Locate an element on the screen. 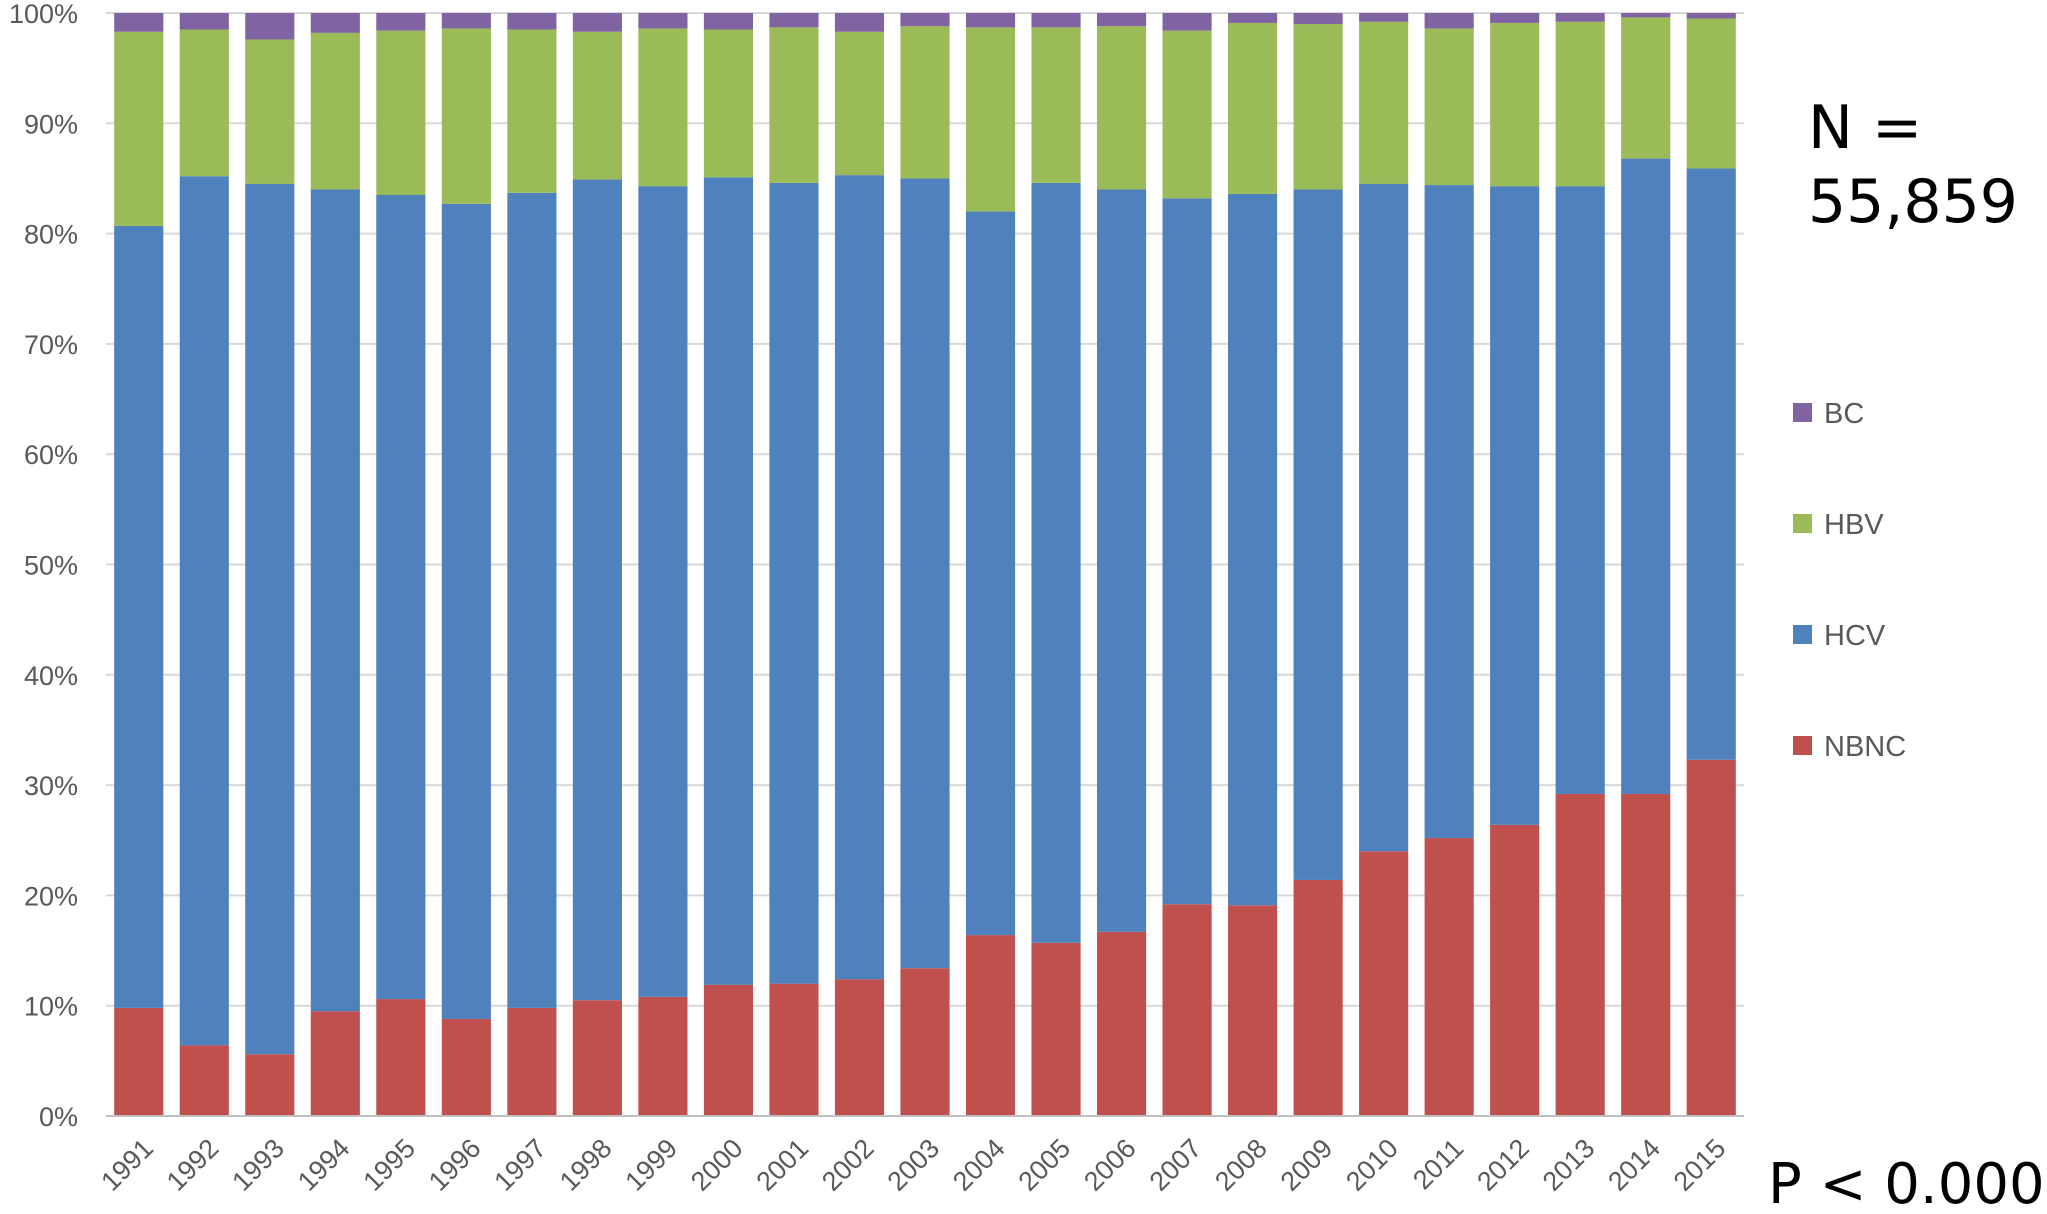 The height and width of the screenshot is (1214, 2047). bar-bc-2014 is located at coordinates (1646, 15).